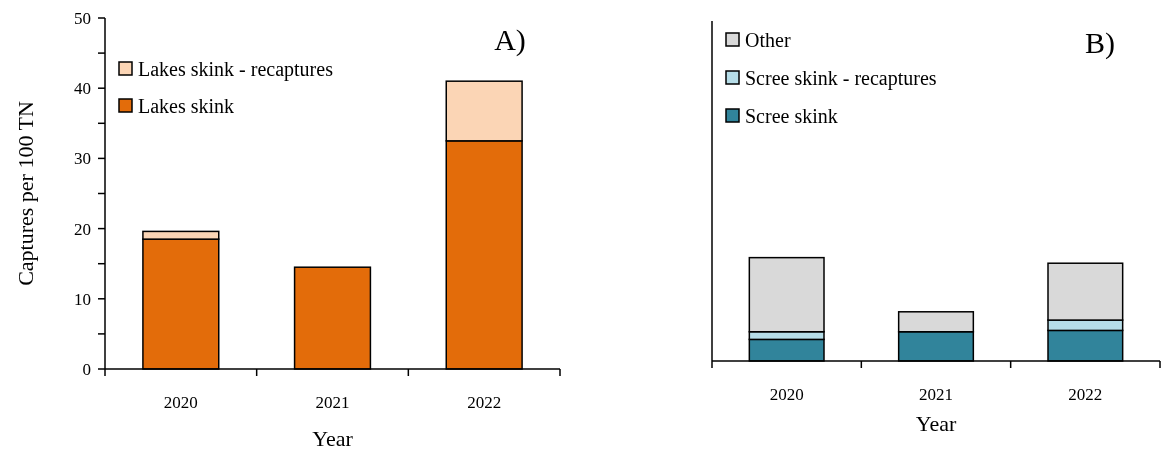 The width and height of the screenshot is (1162, 452). What do you see at coordinates (82, 89) in the screenshot?
I see `y-tick-label: 40` at bounding box center [82, 89].